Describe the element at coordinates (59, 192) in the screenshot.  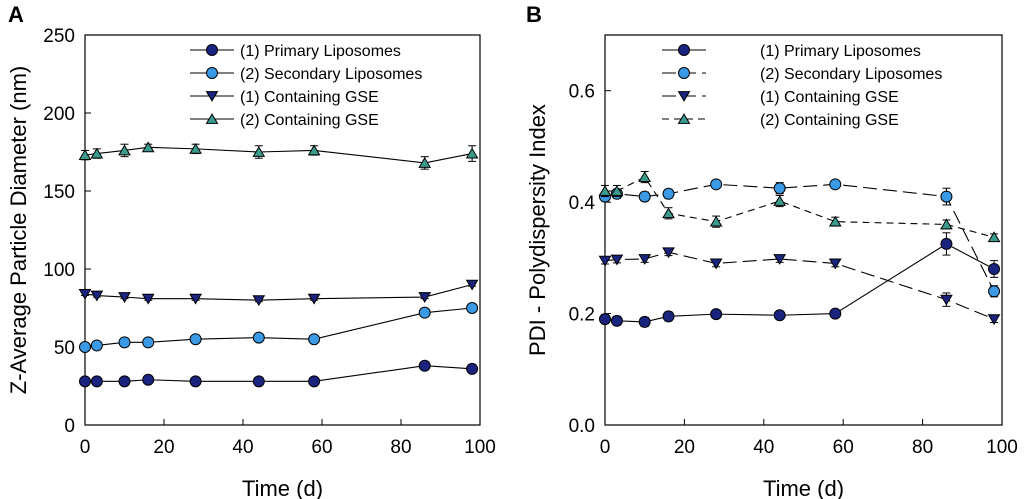
I see `y-tick-label: 150` at that location.